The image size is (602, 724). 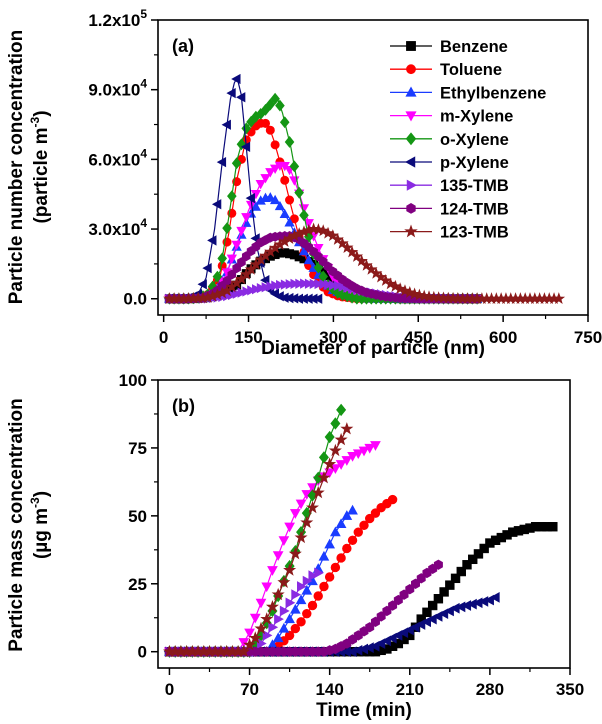 What do you see at coordinates (117, 157) in the screenshot?
I see `y-tick-label: 6.0x10⁴` at bounding box center [117, 157].